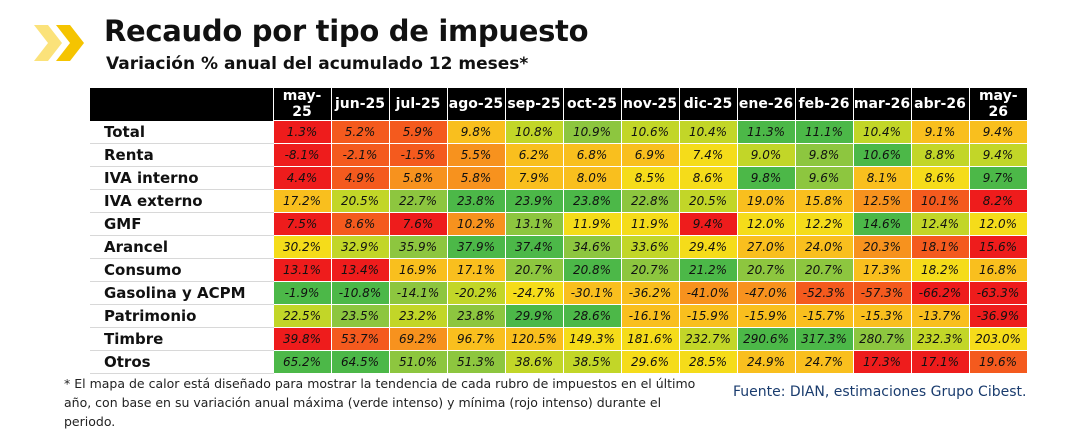 The height and width of the screenshot is (437, 1080). I want to click on heatmap-cell: 30.2%, so click(302, 247).